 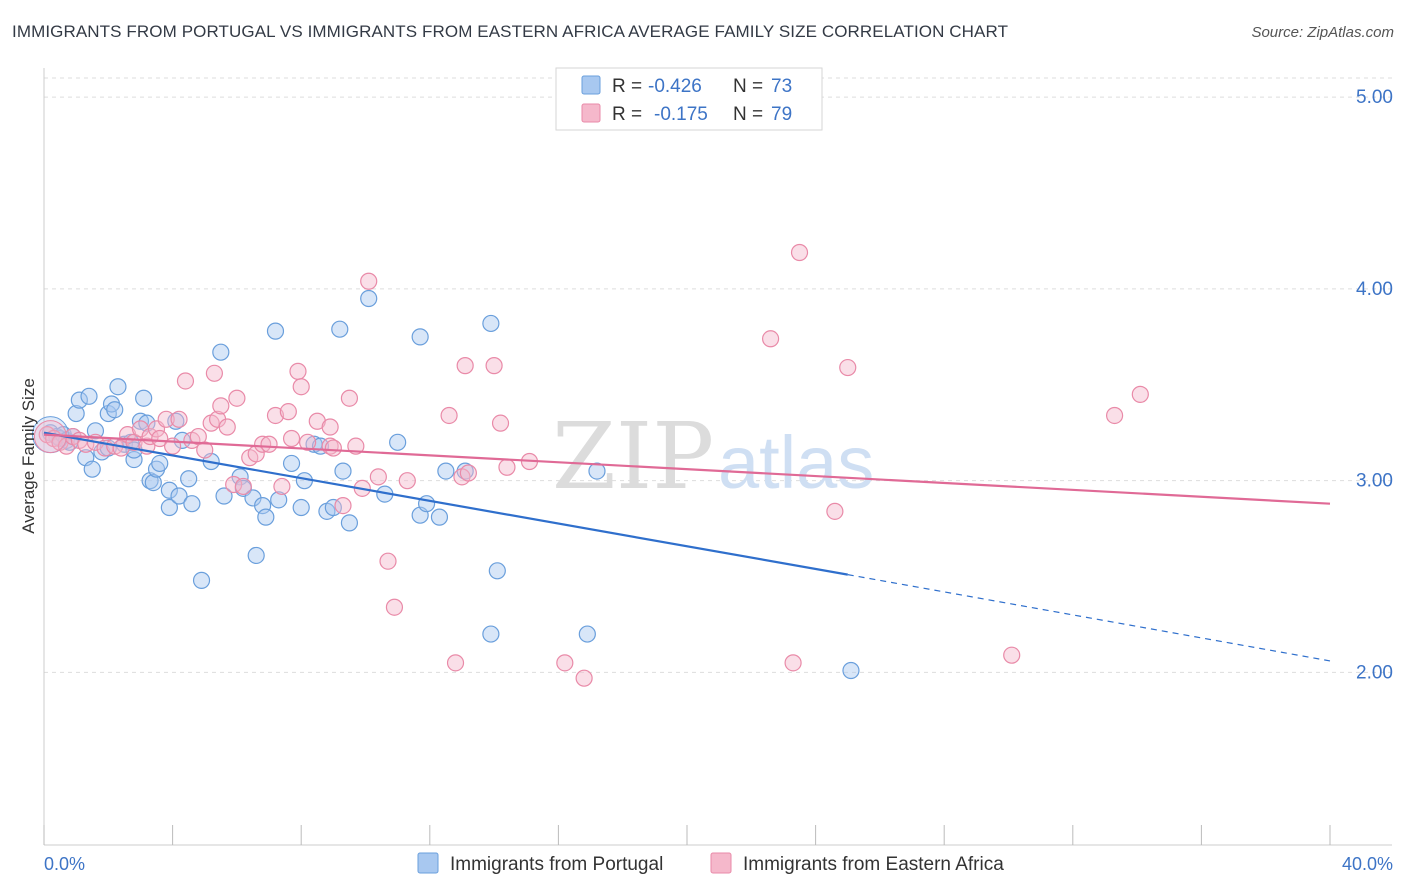 I want to click on portugal-trend-line, so click(x=445, y=503).